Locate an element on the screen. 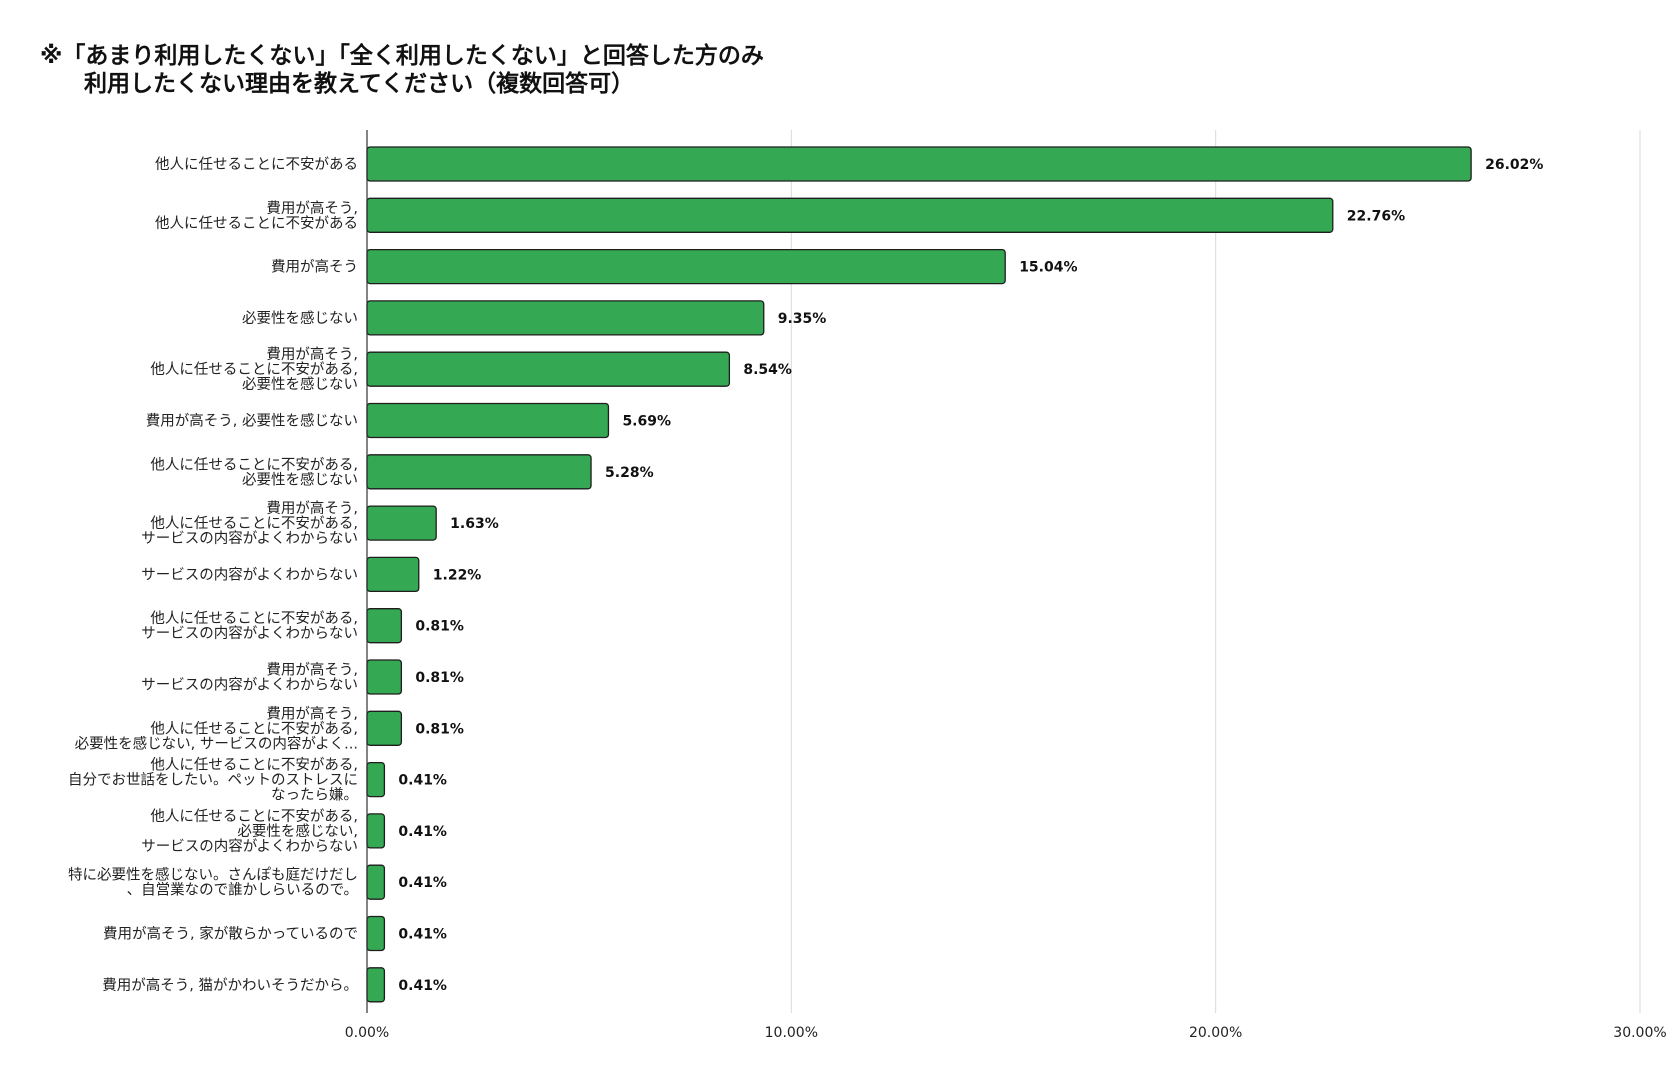 Image resolution: width=1680 pixels, height=1072 pixels. y-category-label: 費用が高そう is located at coordinates (314, 267).